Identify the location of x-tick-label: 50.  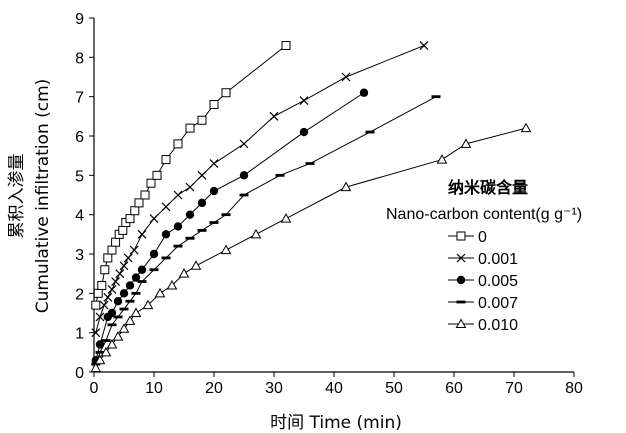
(394, 388).